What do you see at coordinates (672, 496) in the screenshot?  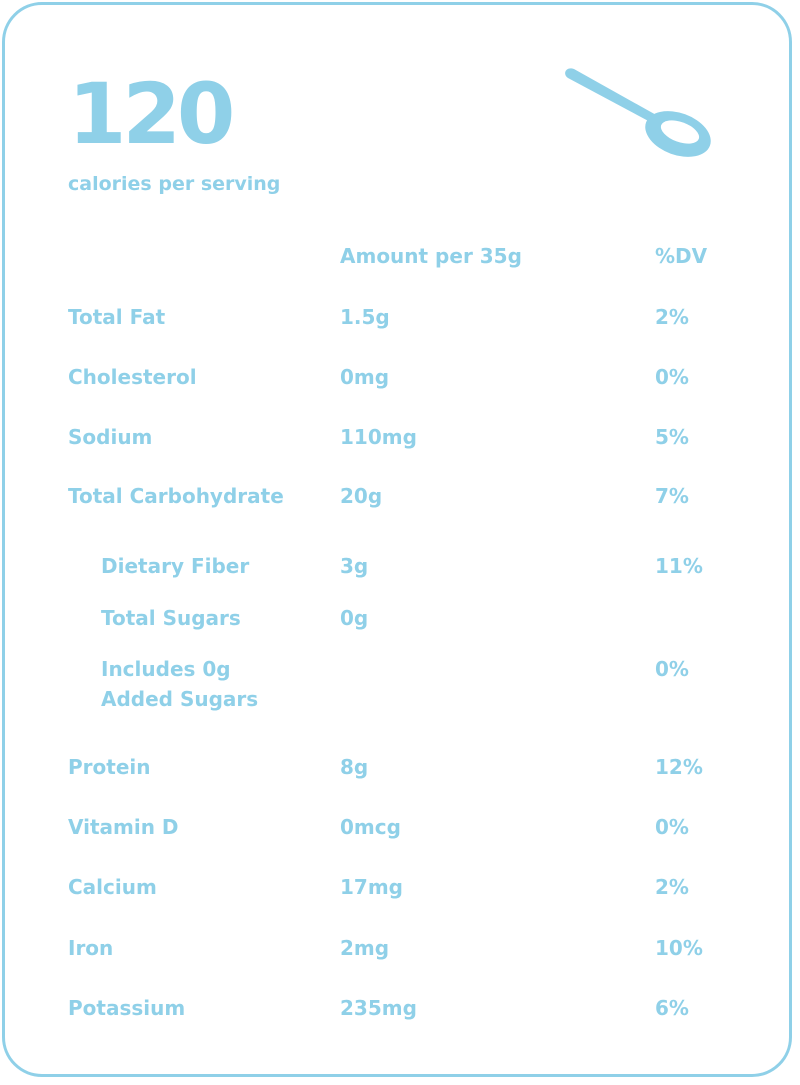 I see `nutrient-dv: 7%` at bounding box center [672, 496].